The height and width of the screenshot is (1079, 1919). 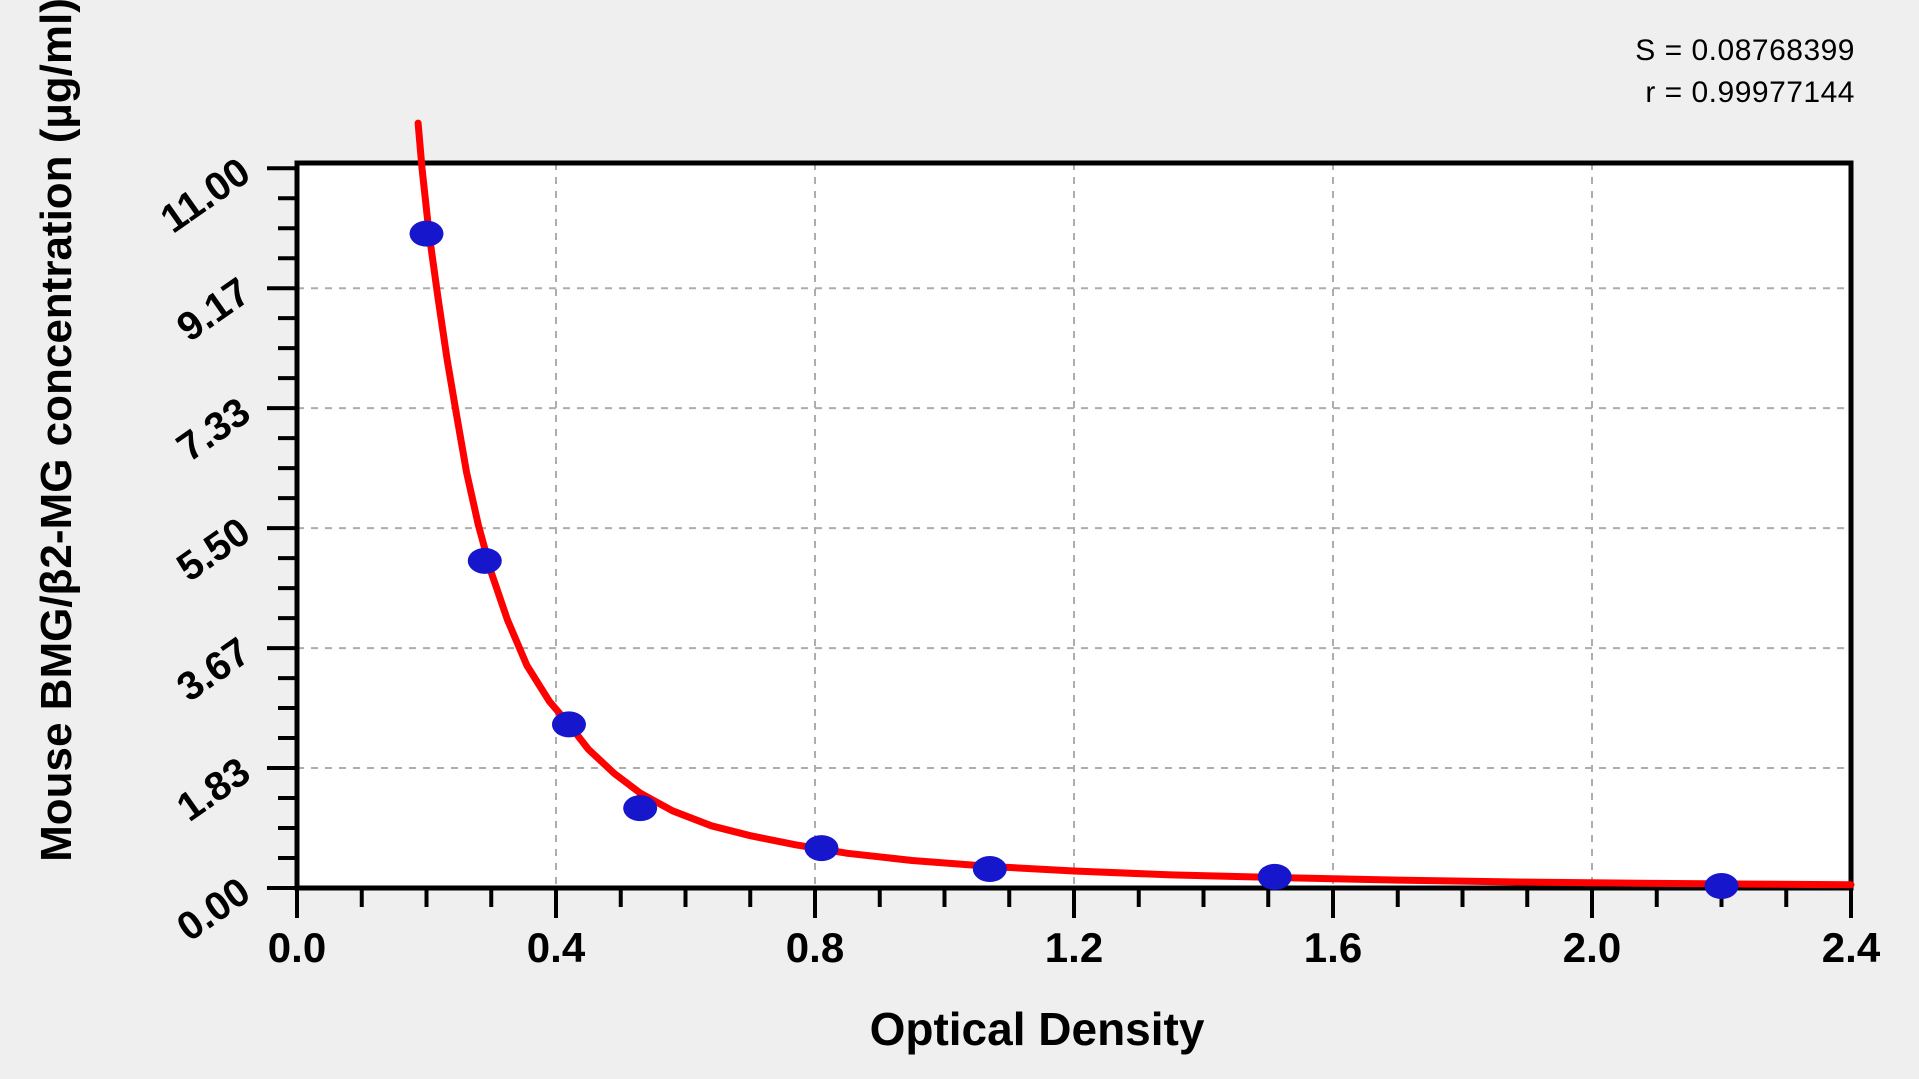 I want to click on y-tick-label: 0.00, so click(x=213, y=909).